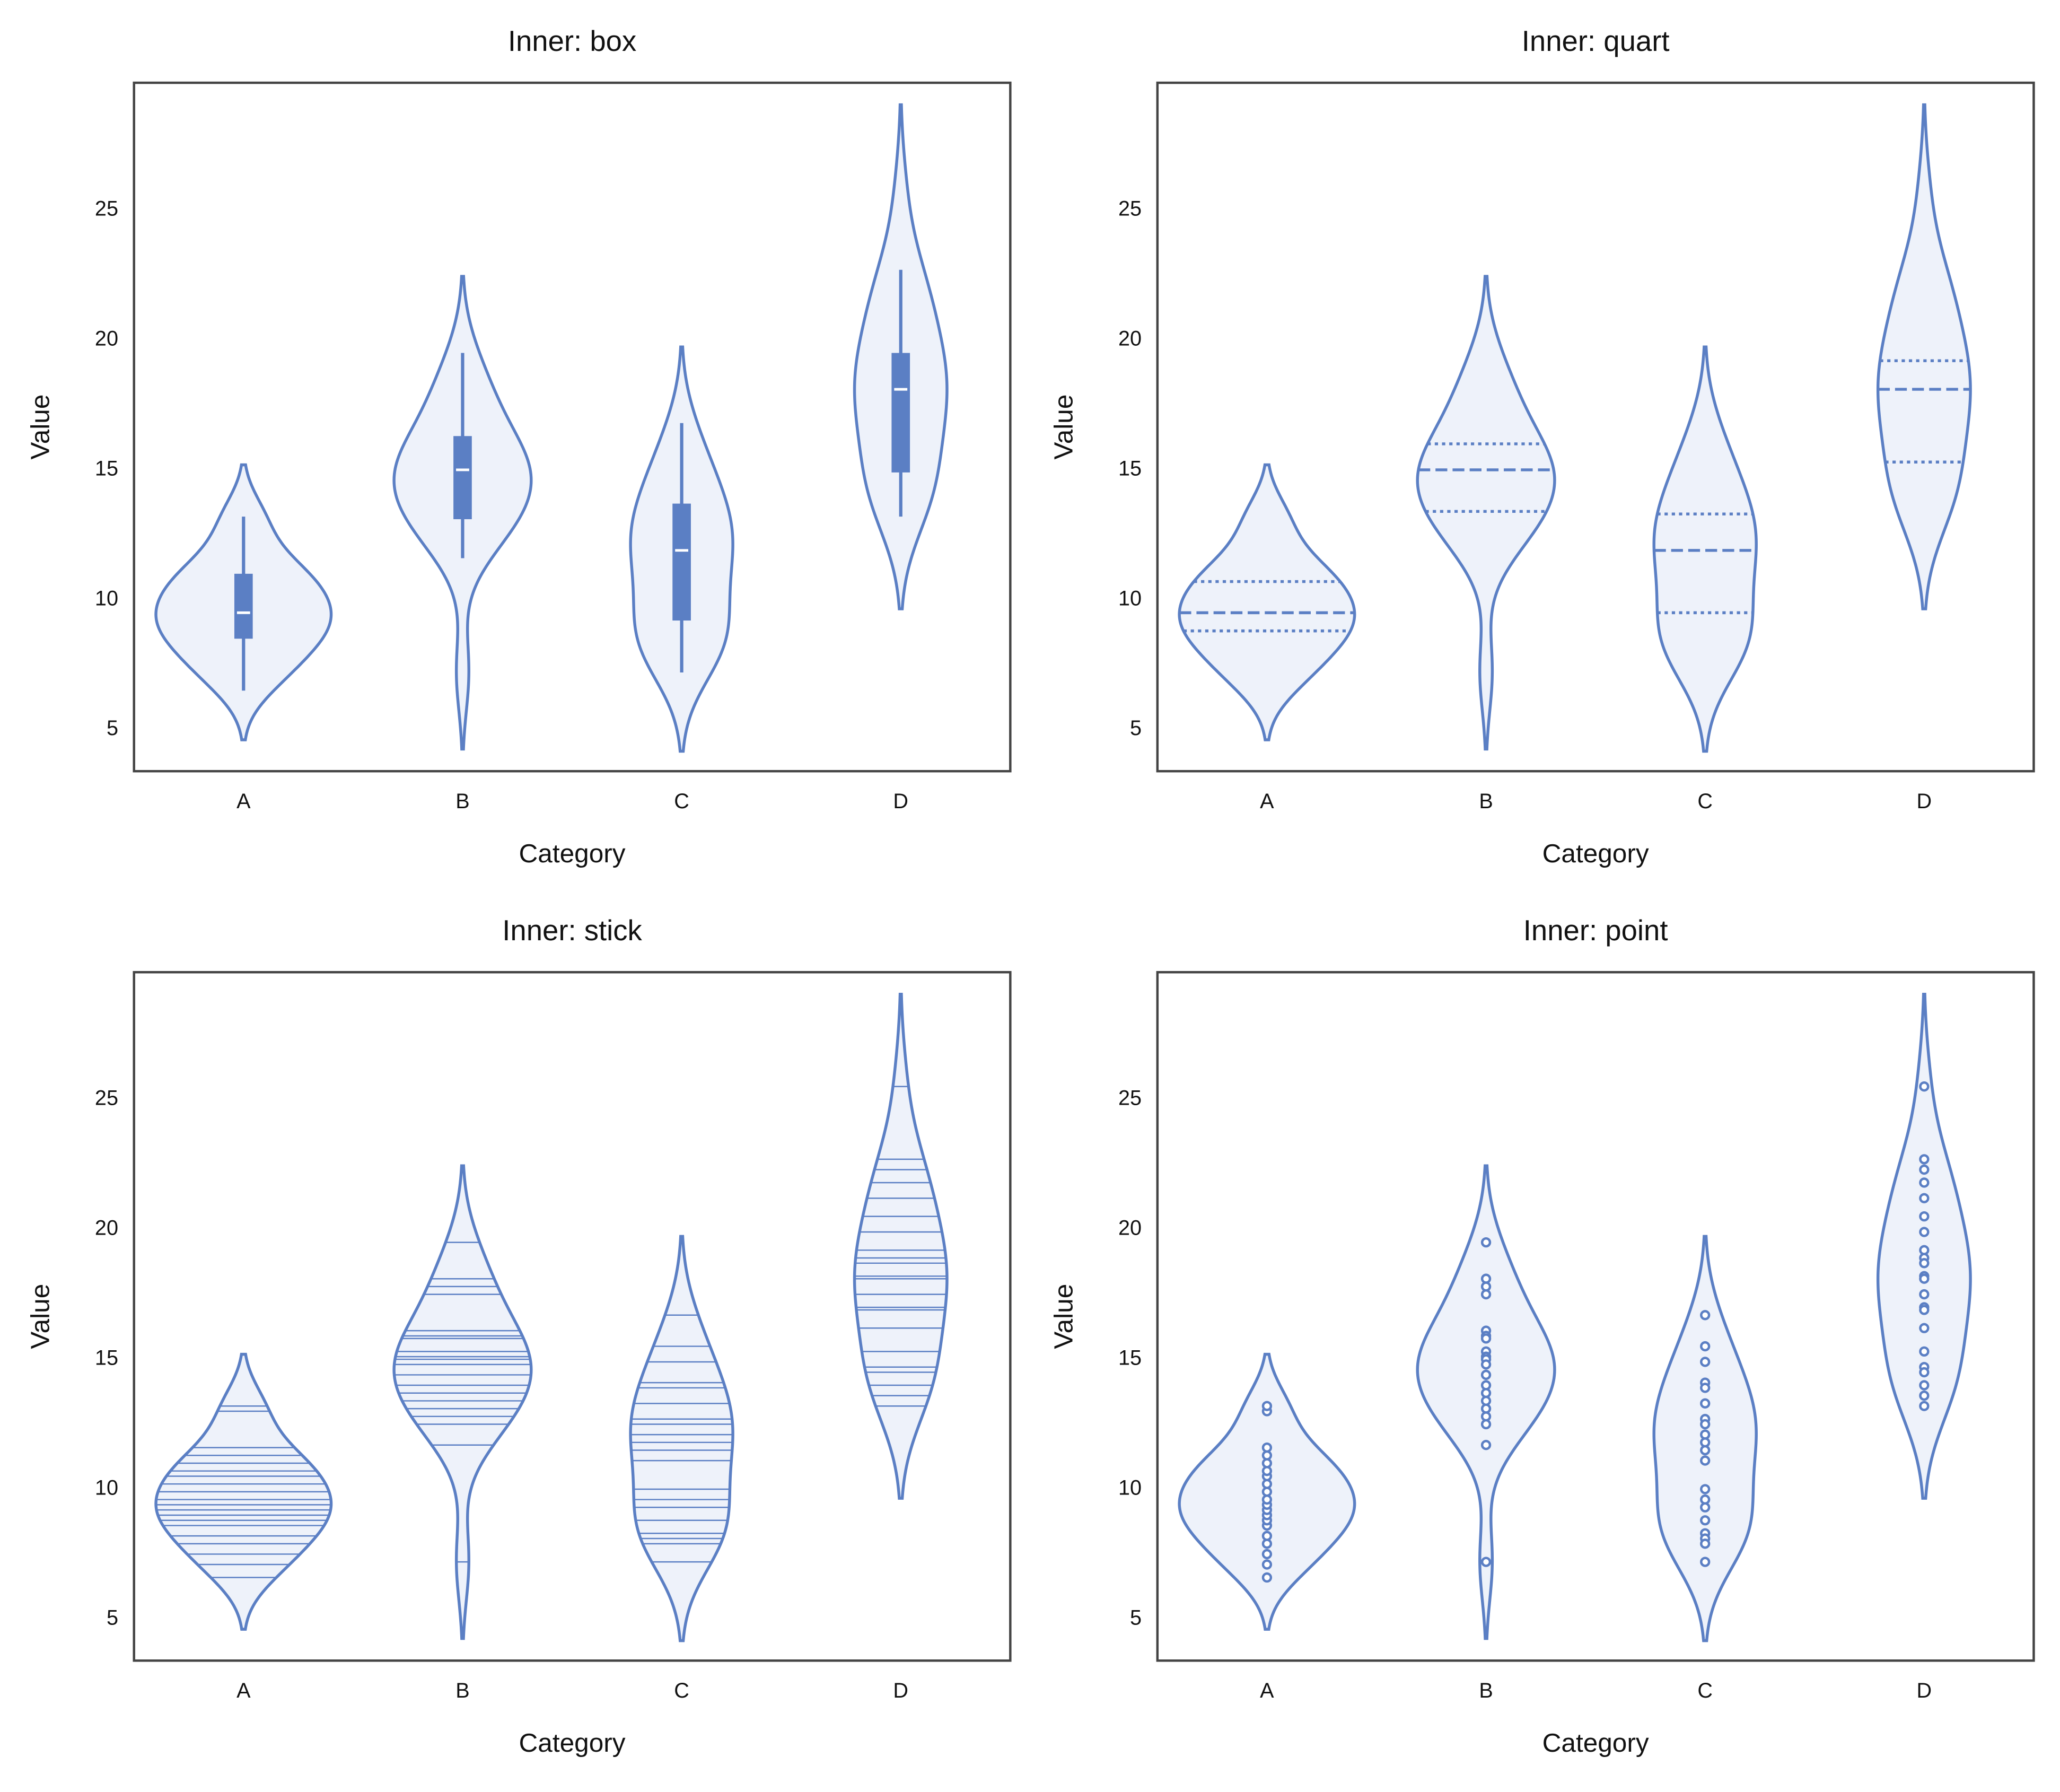 The height and width of the screenshot is (1792, 2060). Describe the element at coordinates (1596, 41) in the screenshot. I see `panel-title: Inner: quart` at that location.